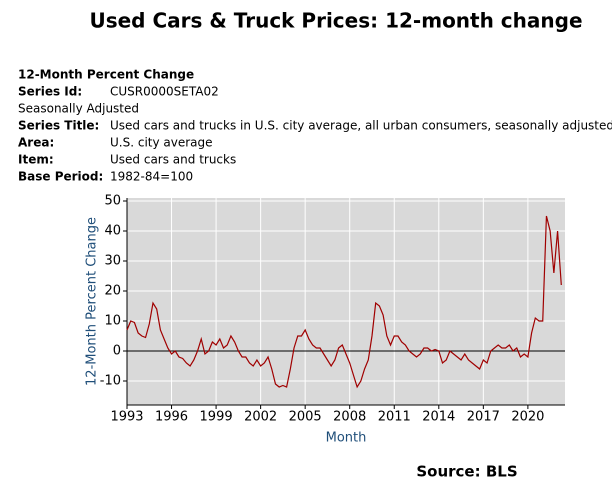 This screenshot has height=492, width=612. I want to click on meta-value: 1982-84=100, so click(151, 177).